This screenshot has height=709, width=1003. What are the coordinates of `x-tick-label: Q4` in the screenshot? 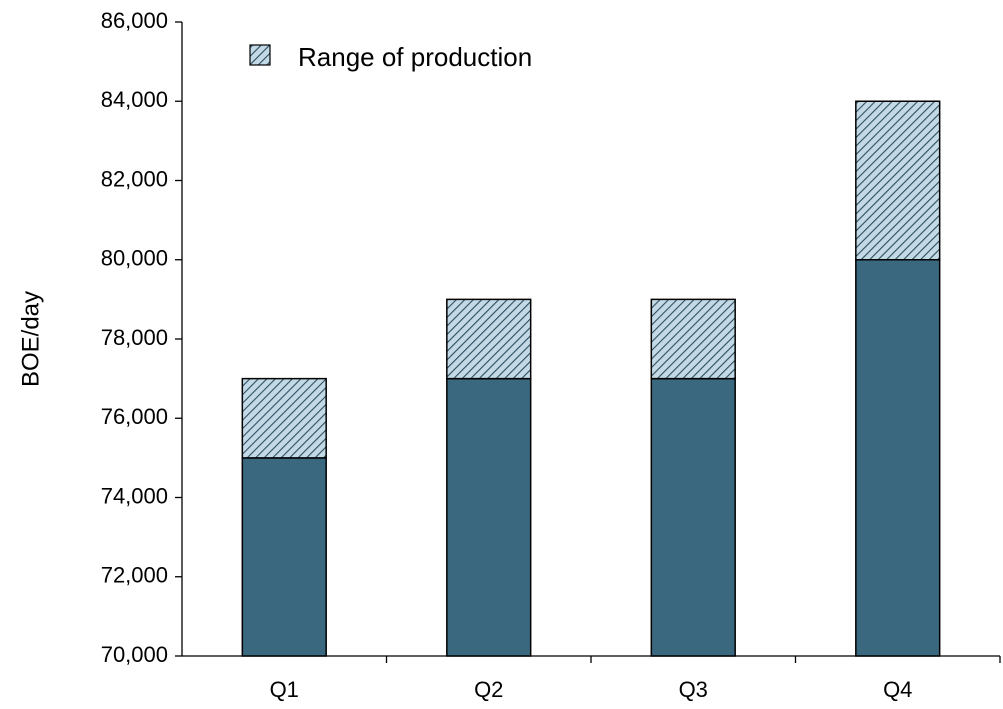 It's located at (897, 689).